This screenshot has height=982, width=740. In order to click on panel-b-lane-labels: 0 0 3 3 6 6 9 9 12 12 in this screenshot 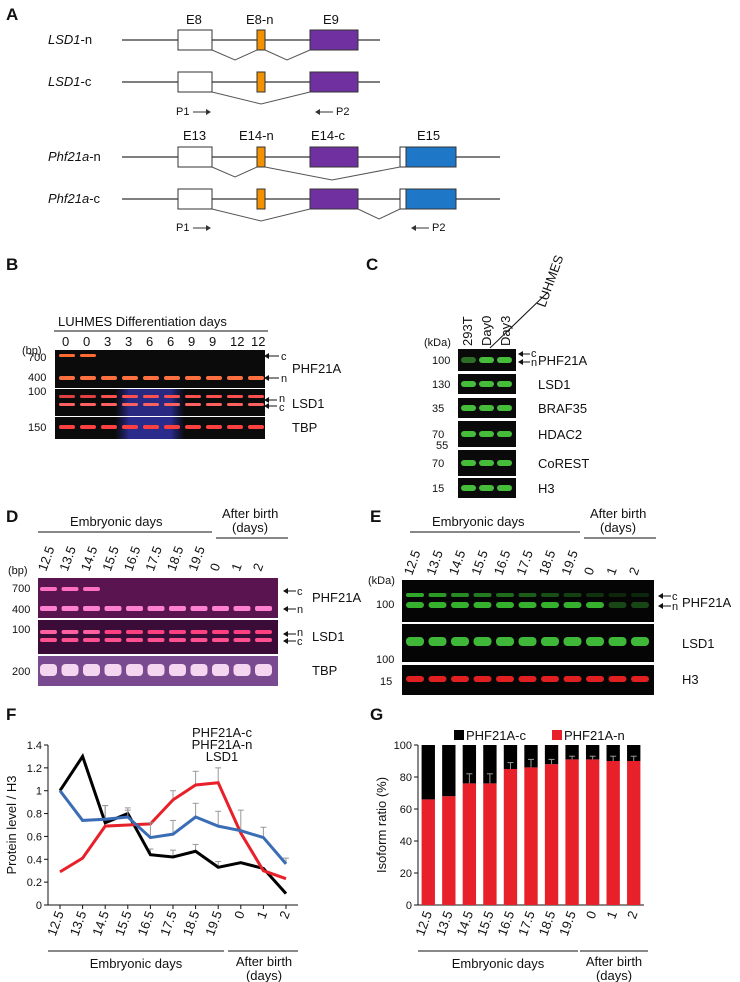, I will do `click(163, 341)`.